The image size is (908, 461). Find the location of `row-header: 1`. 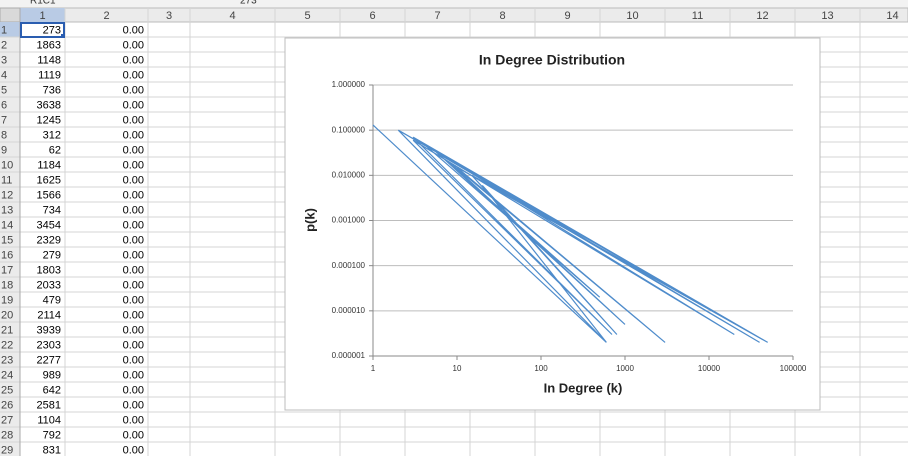

row-header: 1 is located at coordinates (4, 30).